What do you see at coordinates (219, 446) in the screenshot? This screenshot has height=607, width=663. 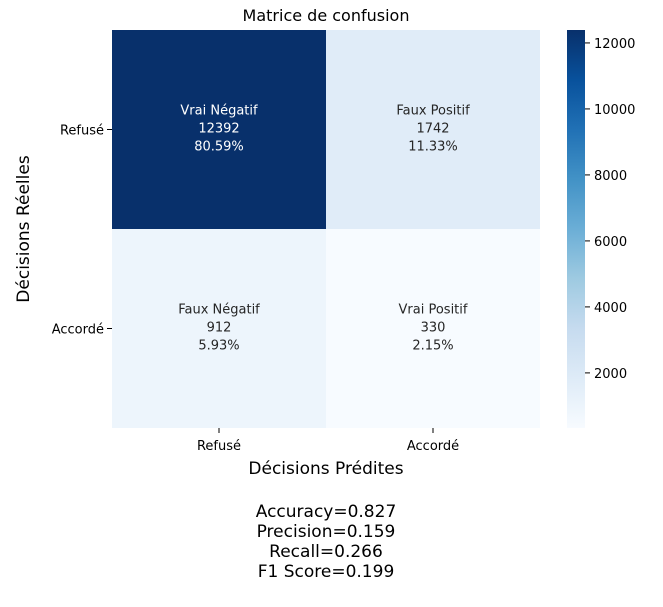 I see `x-tick-label: Refusé` at bounding box center [219, 446].